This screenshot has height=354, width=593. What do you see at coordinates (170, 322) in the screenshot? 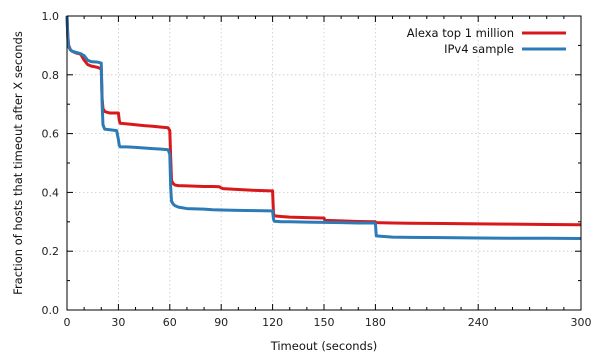
I see `x-tick-label: 60` at bounding box center [170, 322].